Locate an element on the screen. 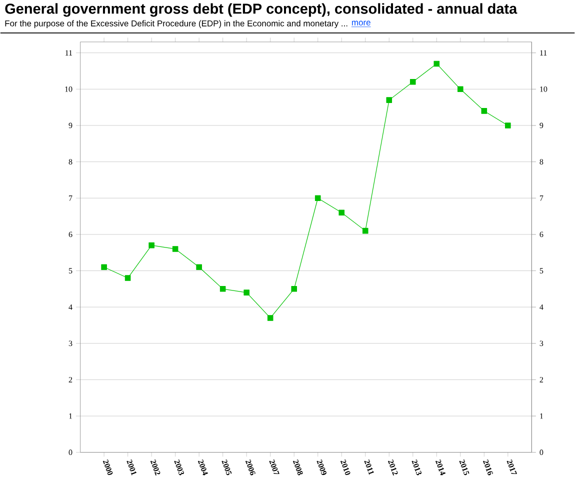 This screenshot has width=575, height=484. chart-title: General government gross debt (EDP concept), consolidated - annual data is located at coordinates (261, 10).